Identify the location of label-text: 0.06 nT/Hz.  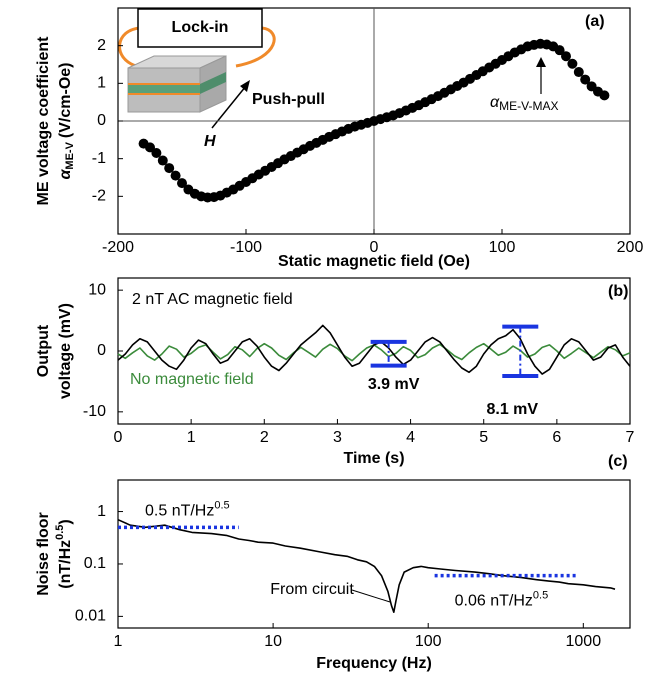
(494, 601).